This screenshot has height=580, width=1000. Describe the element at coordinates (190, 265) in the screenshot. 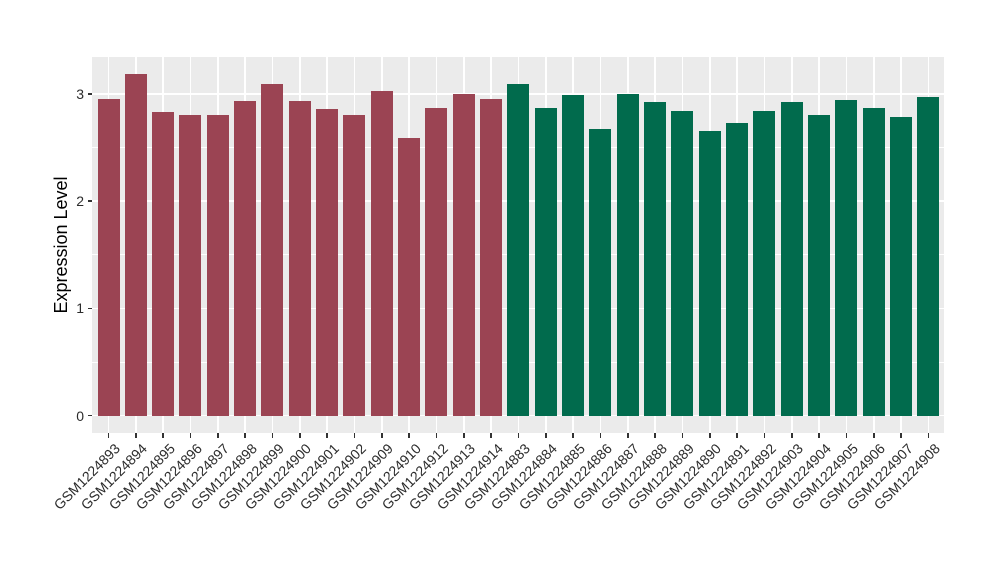

I see `bar-GSM1224896` at that location.